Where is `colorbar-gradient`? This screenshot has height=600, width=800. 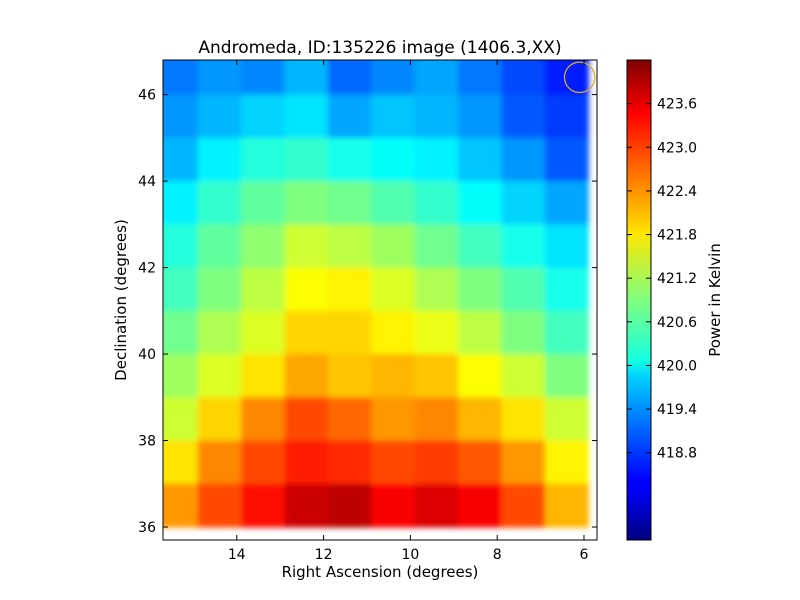 colorbar-gradient is located at coordinates (639, 300).